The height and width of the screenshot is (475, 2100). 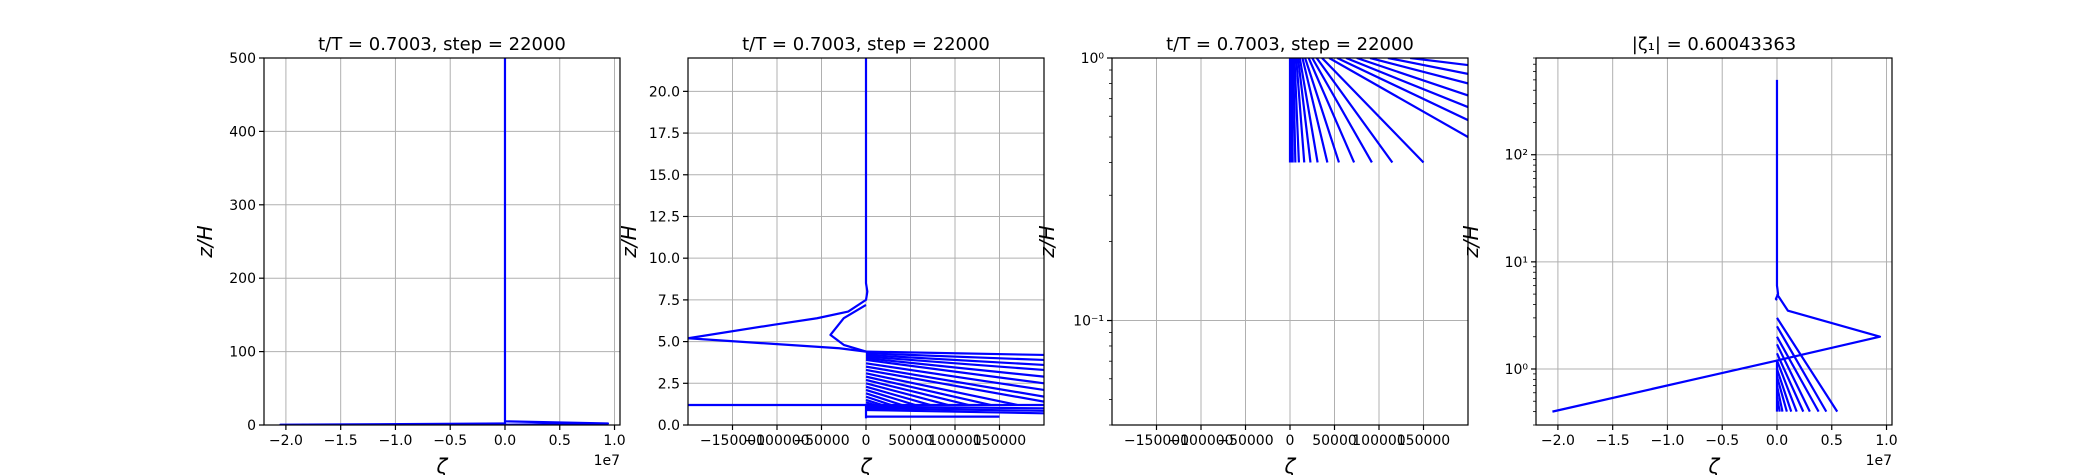 I want to click on y-tick-label: 10⁻¹, so click(x=1088, y=322).